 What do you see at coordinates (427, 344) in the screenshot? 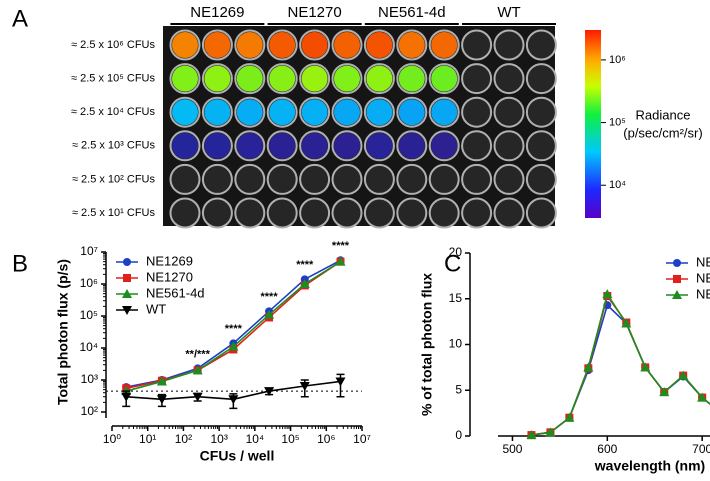
I see `y-axis-label: % of total photon flux` at bounding box center [427, 344].